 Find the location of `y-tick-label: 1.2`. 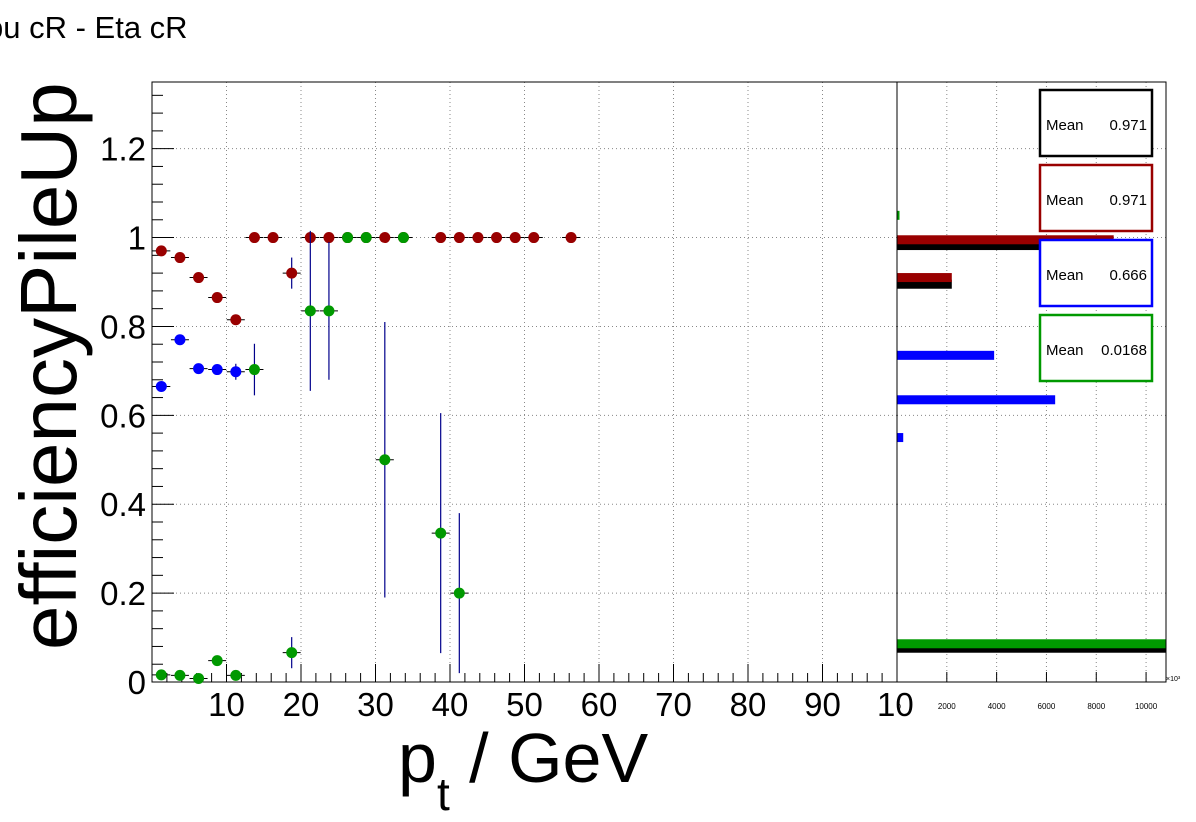

y-tick-label: 1.2 is located at coordinates (123, 149).